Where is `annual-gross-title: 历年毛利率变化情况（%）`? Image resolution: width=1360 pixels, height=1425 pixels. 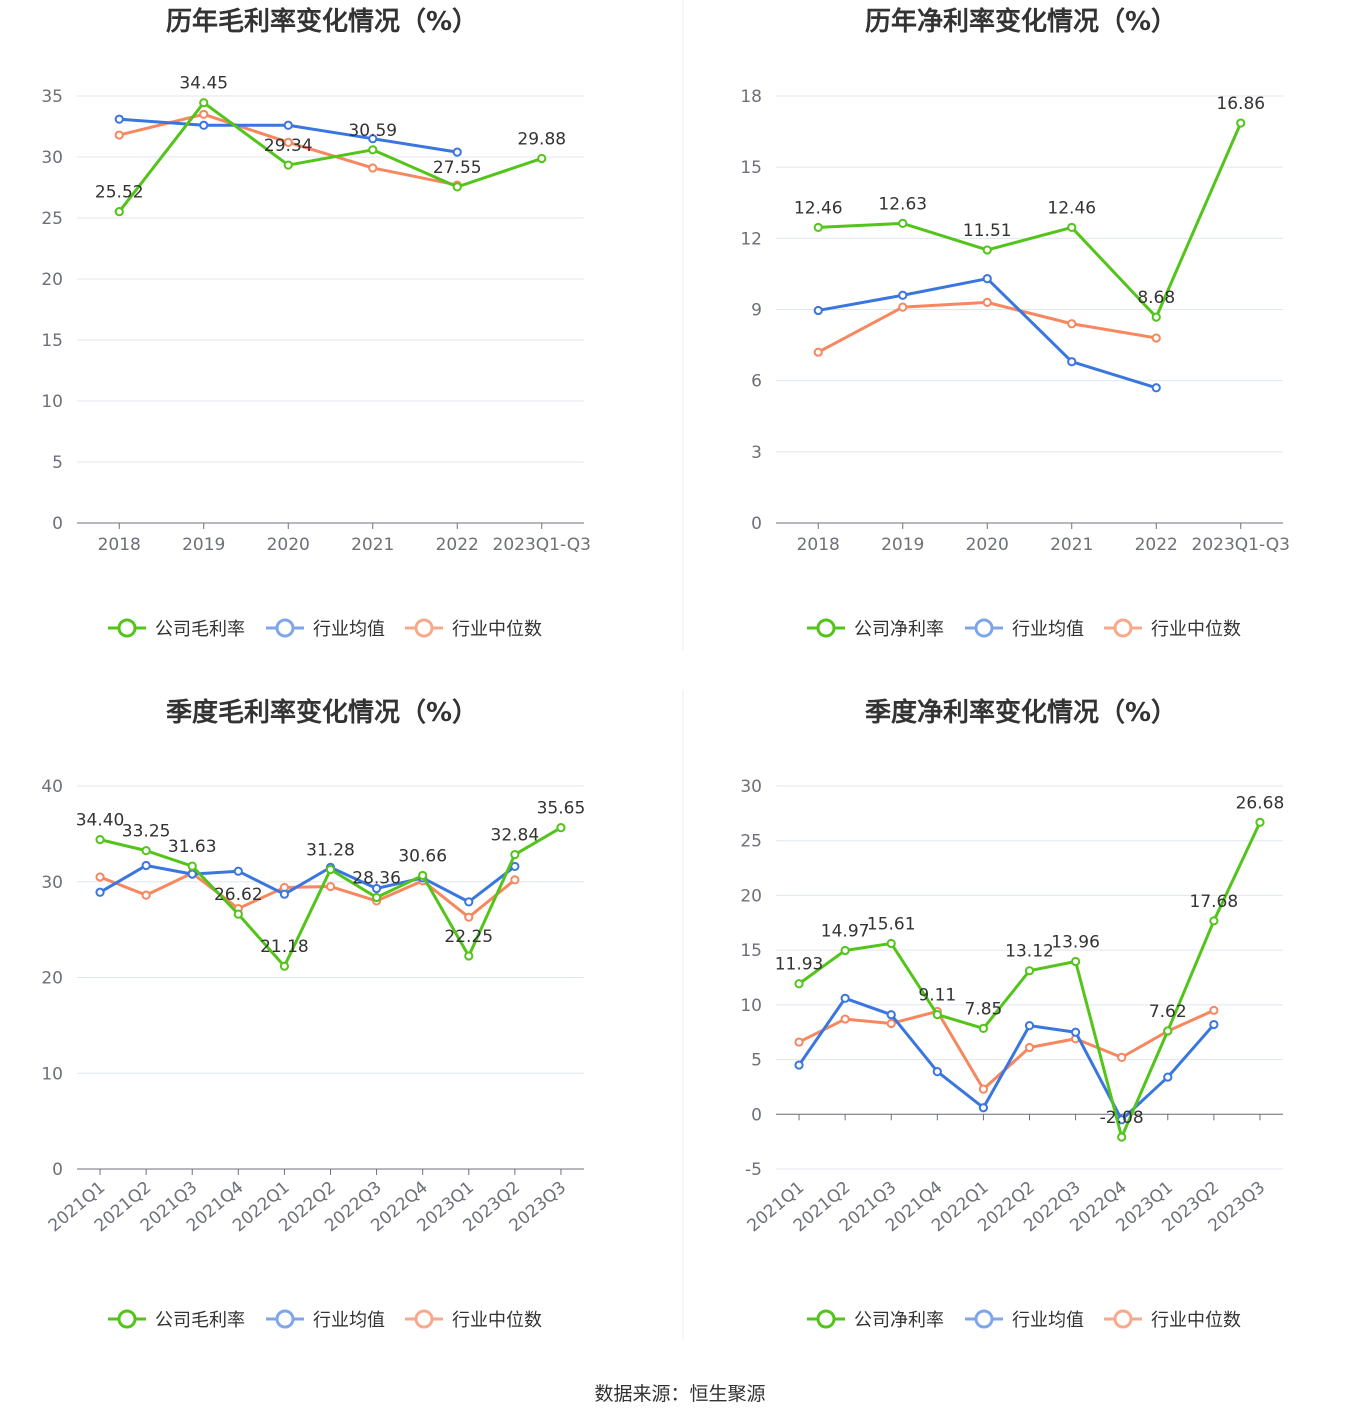 annual-gross-title: 历年毛利率变化情况（%） is located at coordinates (322, 21).